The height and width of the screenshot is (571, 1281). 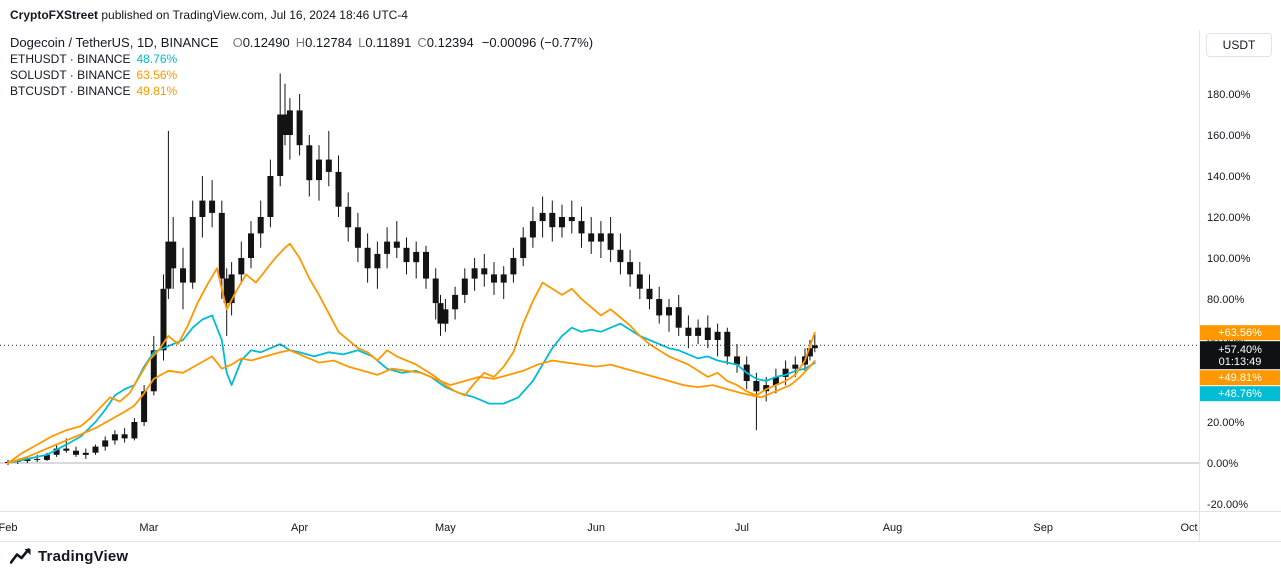 What do you see at coordinates (1240, 350) in the screenshot?
I see `svg-text: +57.40%` at bounding box center [1240, 350].